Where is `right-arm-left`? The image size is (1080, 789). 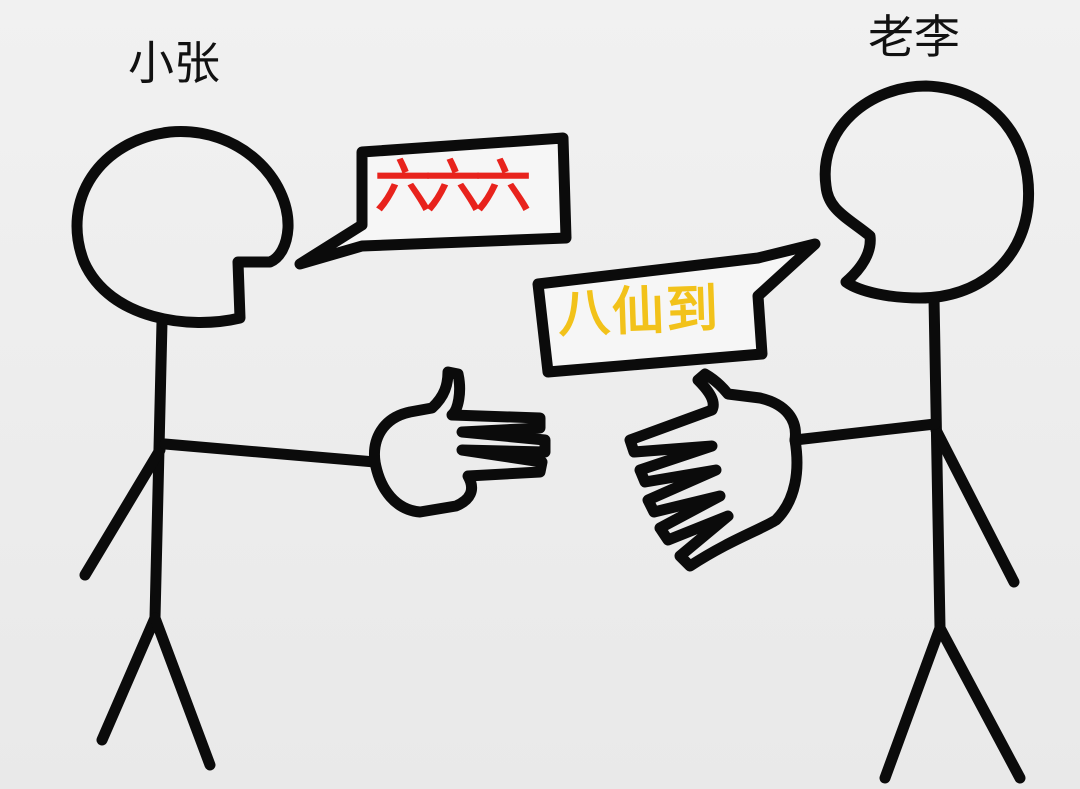 right-arm-left is located at coordinates (270, 453).